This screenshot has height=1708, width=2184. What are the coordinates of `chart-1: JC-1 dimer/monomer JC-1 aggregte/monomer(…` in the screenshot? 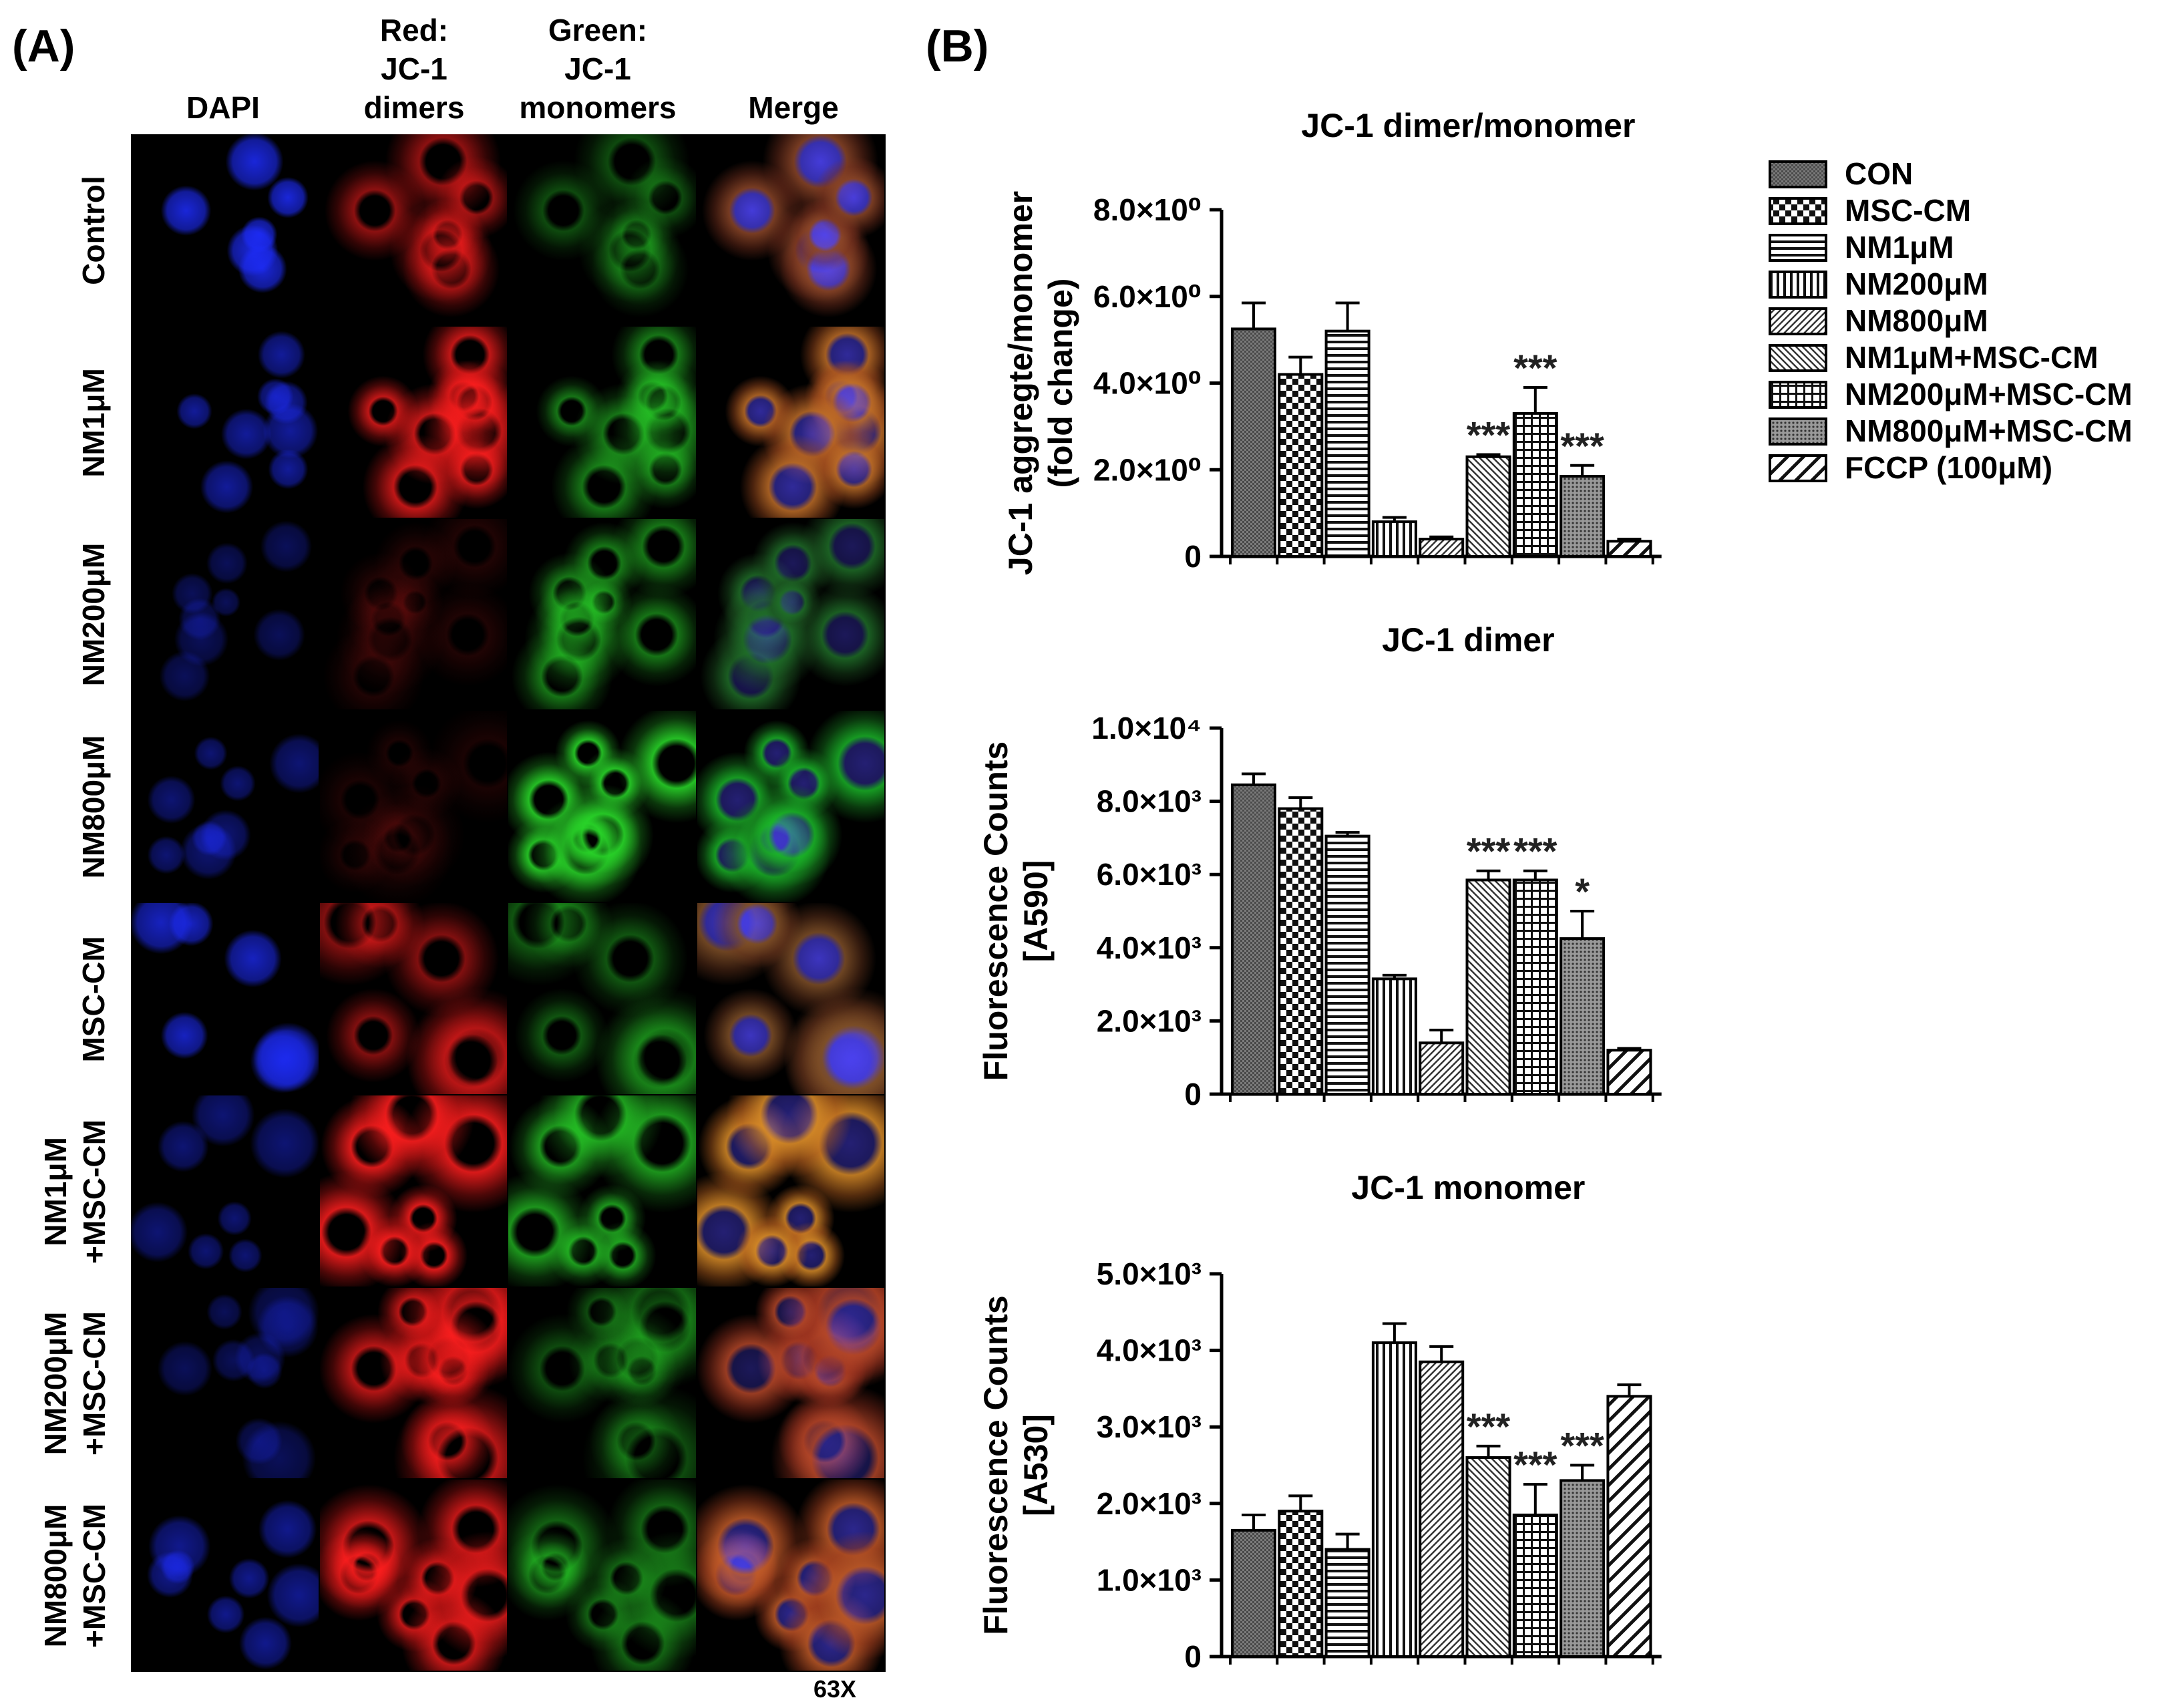 It's located at (1332, 341).